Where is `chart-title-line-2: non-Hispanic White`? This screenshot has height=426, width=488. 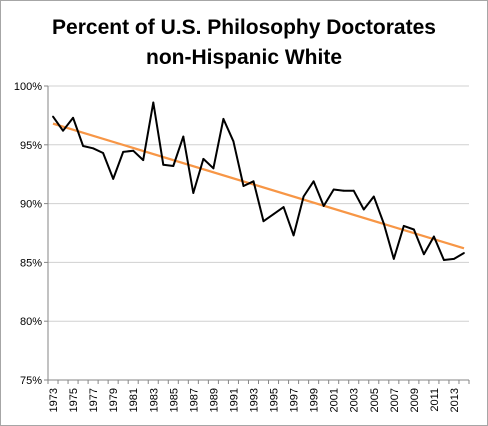
chart-title-line-2: non-Hispanic White is located at coordinates (244, 57).